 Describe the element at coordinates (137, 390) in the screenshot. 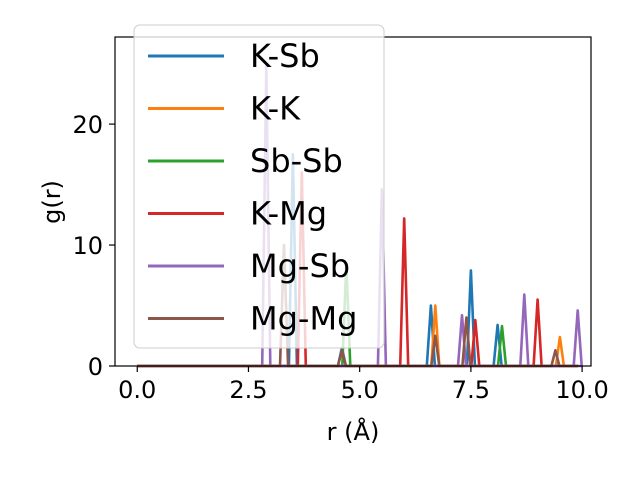

I see `x-tick-label: 0.0` at that location.